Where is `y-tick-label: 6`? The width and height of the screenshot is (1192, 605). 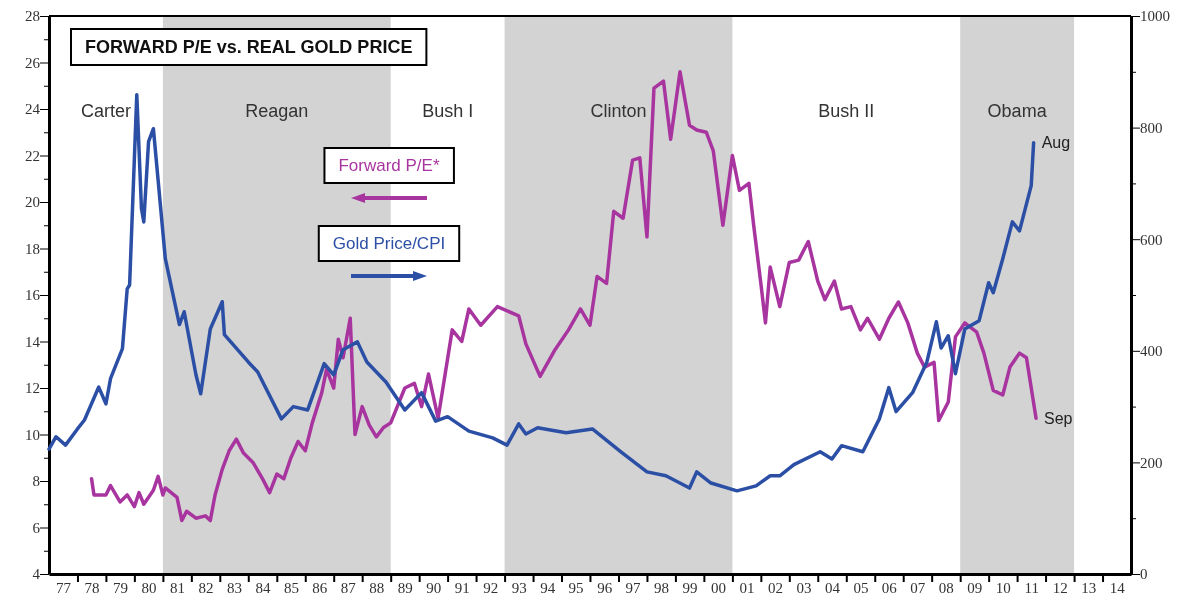
y-tick-label: 6 is located at coordinates (36, 527).